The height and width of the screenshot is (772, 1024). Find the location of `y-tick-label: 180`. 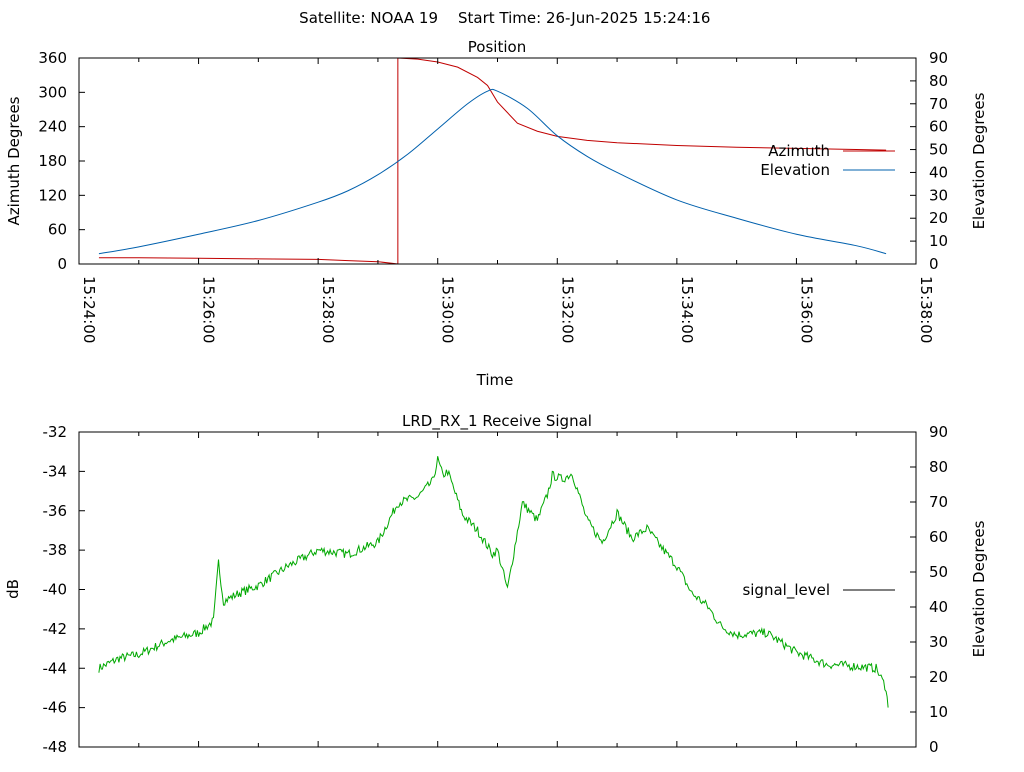

y-tick-label: 180 is located at coordinates (52, 161).